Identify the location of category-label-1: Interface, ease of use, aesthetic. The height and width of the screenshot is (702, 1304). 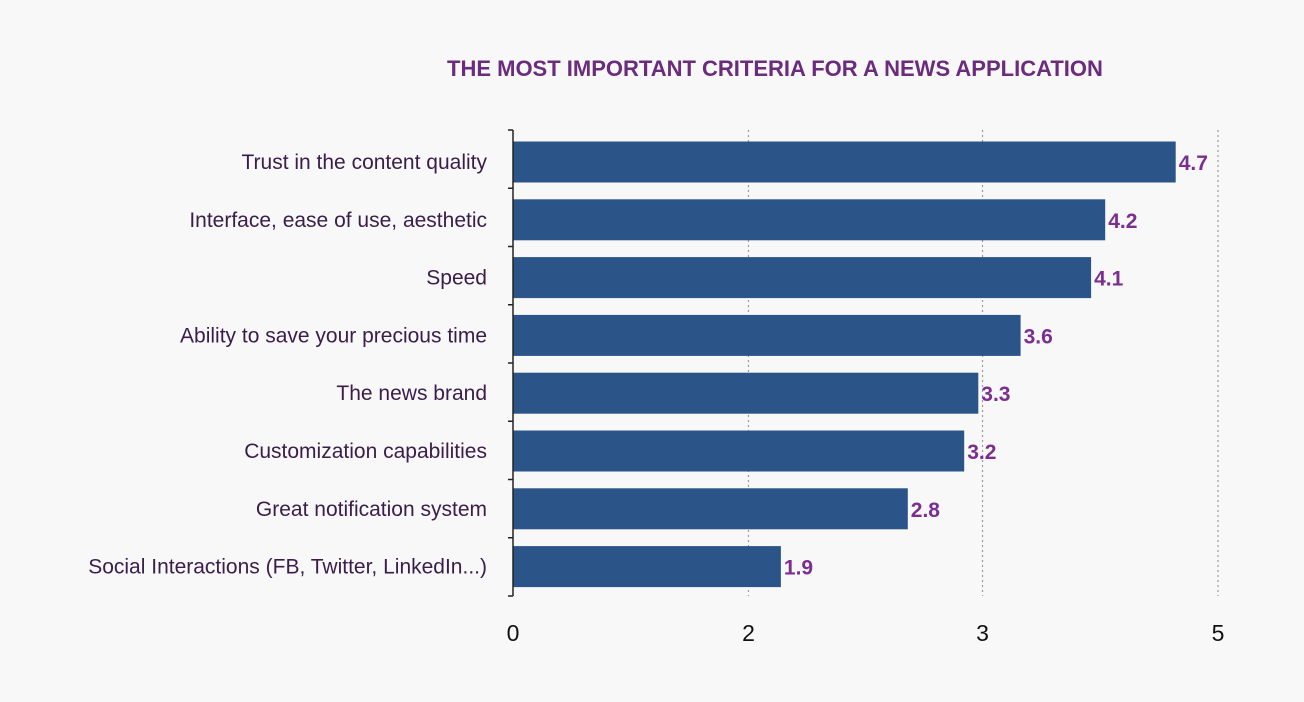
(338, 220).